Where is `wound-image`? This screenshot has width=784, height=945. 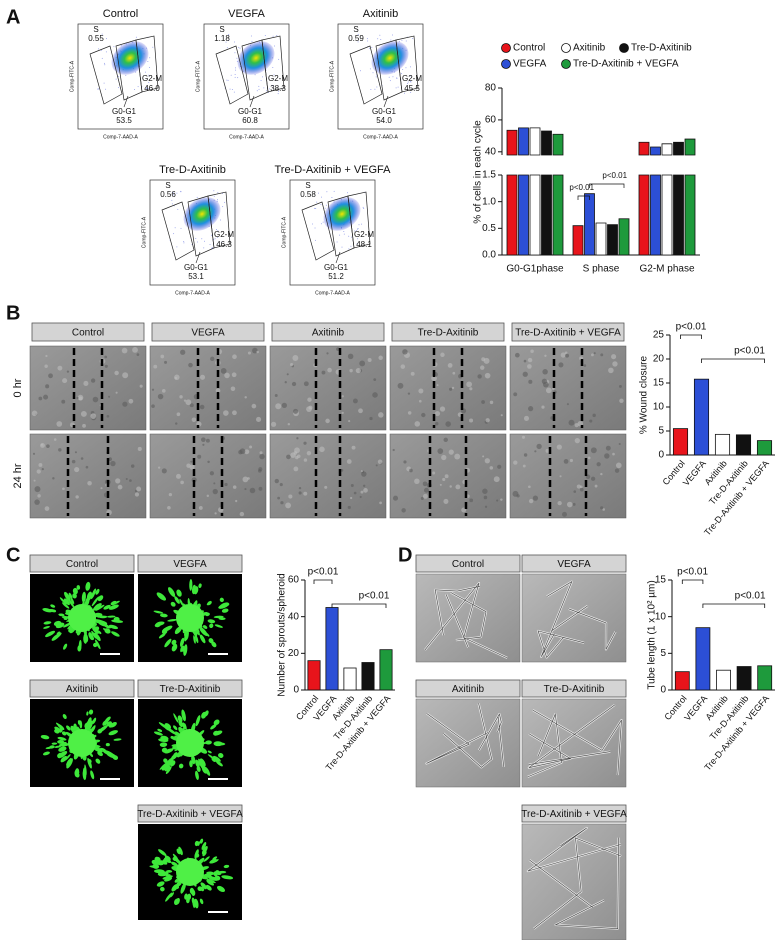
wound-image is located at coordinates (328, 388).